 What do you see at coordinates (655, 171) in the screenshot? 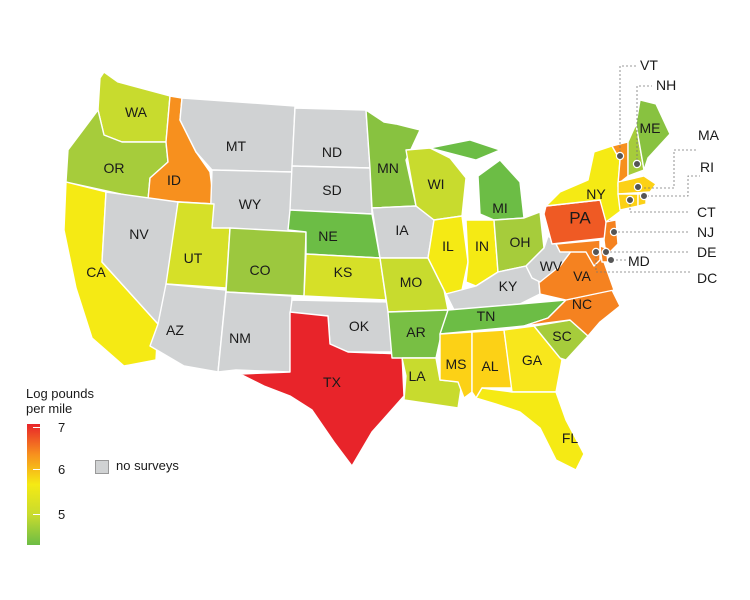
I see `small-state-callouts: VT NH MA RI CT NJ DE MD DC` at bounding box center [655, 171].